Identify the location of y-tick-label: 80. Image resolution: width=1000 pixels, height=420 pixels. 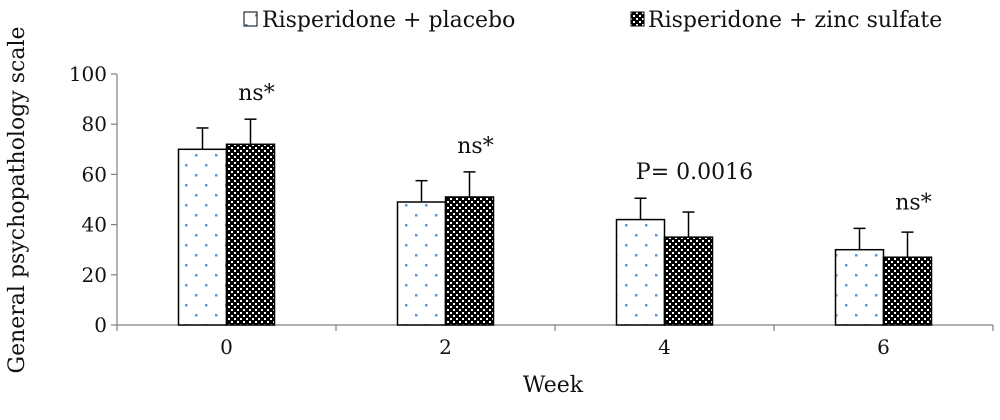
(94, 124).